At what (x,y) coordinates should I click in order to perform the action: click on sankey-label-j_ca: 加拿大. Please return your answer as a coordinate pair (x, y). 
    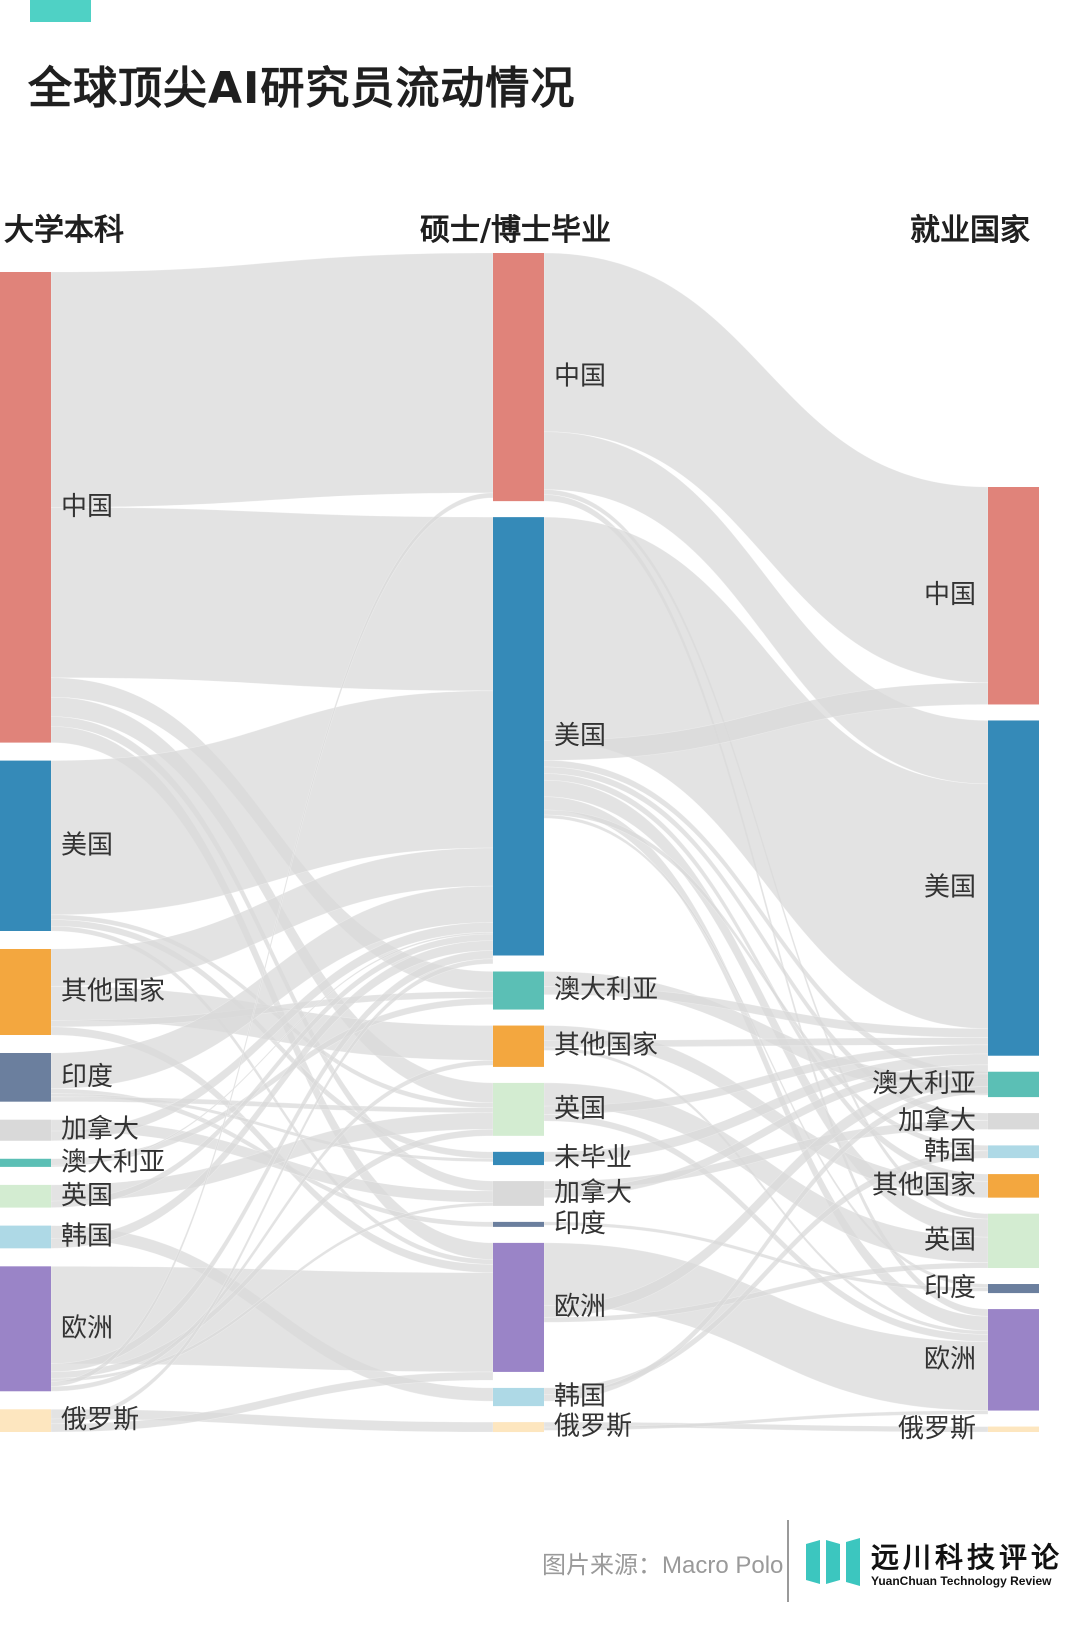
    Looking at the image, I should click on (937, 1121).